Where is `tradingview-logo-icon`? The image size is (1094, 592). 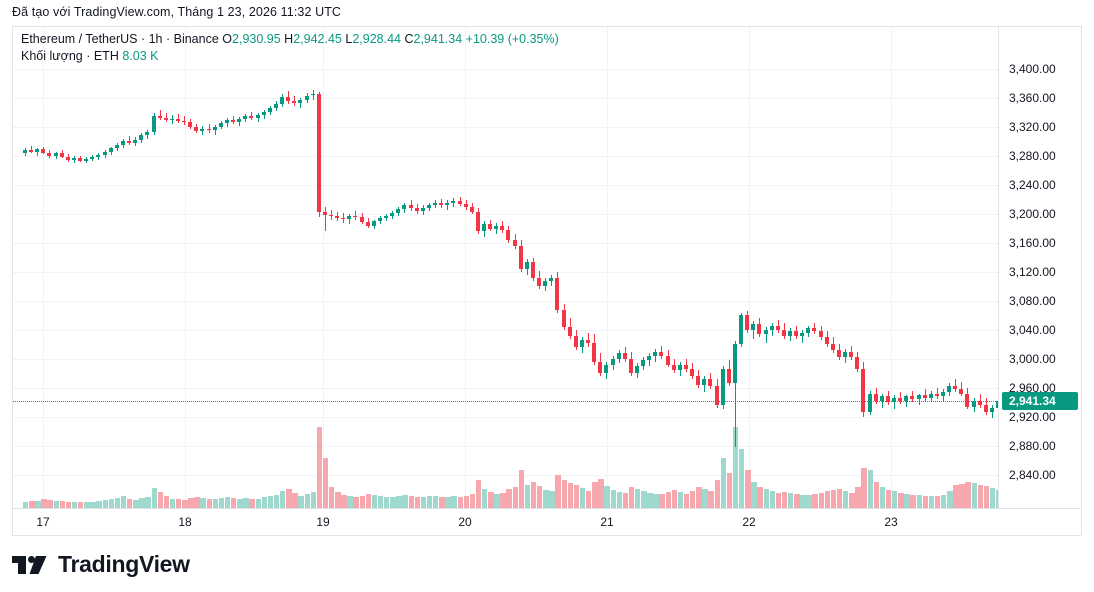 tradingview-logo-icon is located at coordinates (29, 564).